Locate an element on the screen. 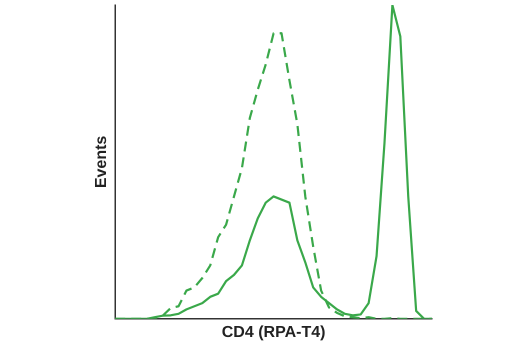 This screenshot has width=520, height=350. y-axis-title: Events is located at coordinates (101, 162).